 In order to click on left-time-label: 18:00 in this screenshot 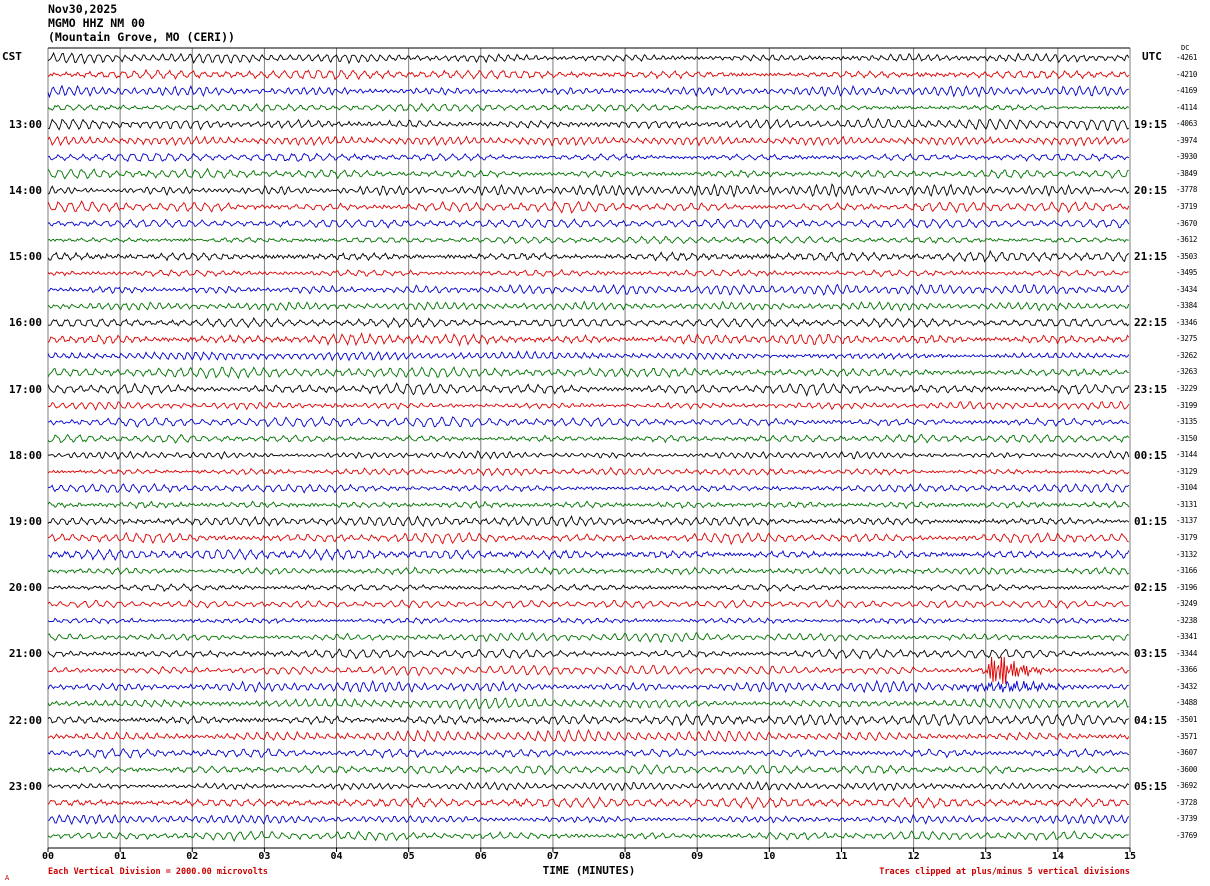, I will do `click(25, 455)`.